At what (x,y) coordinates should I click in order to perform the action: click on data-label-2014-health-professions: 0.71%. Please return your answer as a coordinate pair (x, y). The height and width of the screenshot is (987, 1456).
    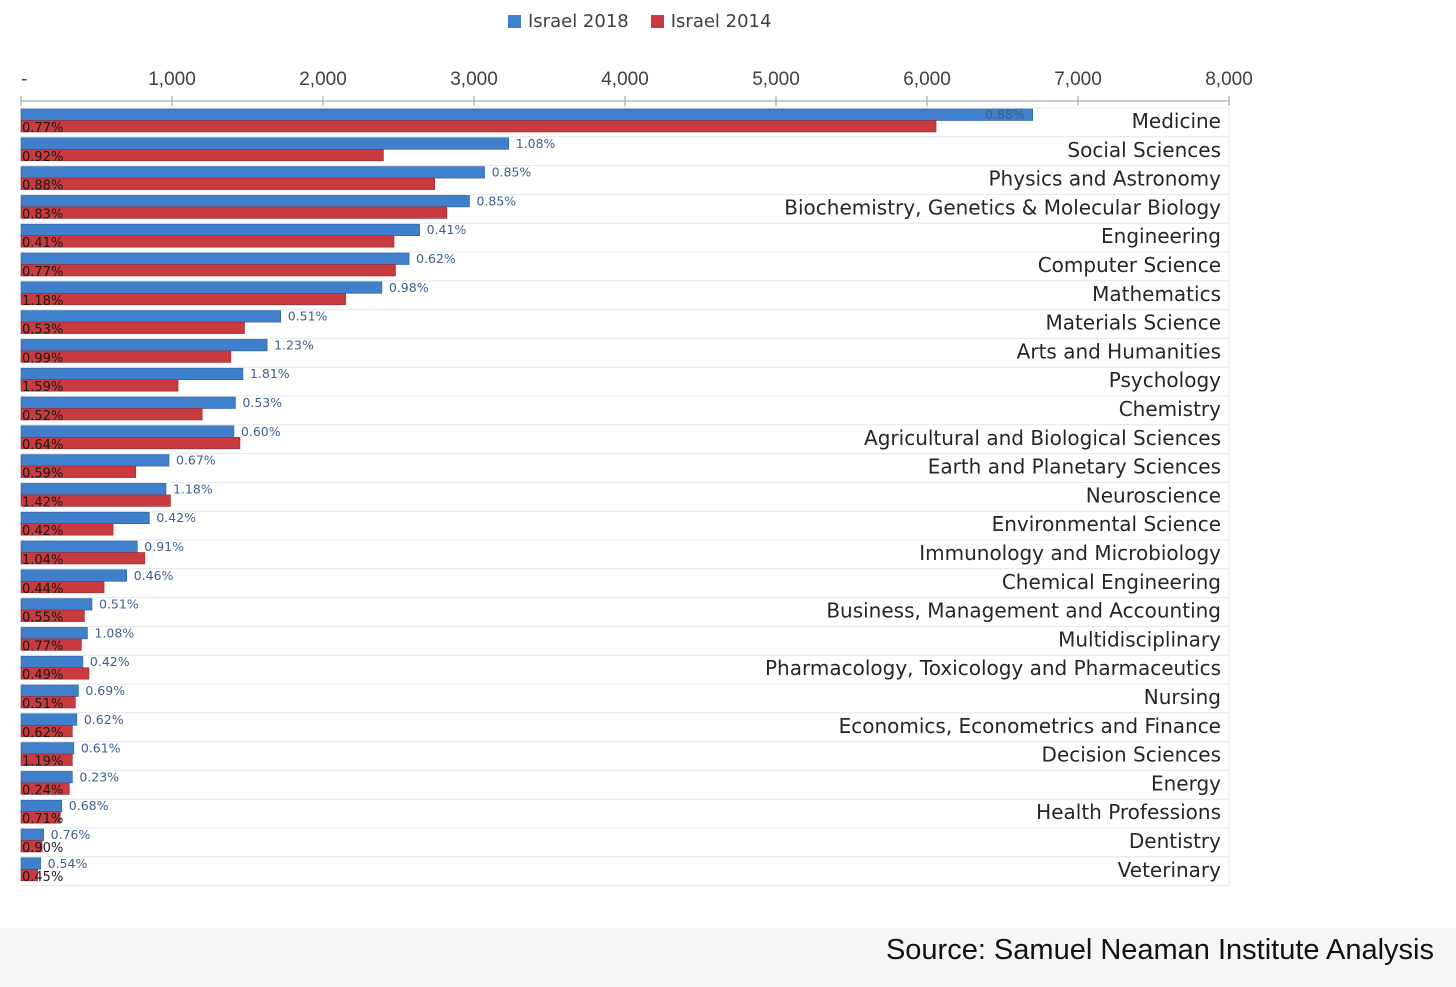
    Looking at the image, I should click on (42, 819).